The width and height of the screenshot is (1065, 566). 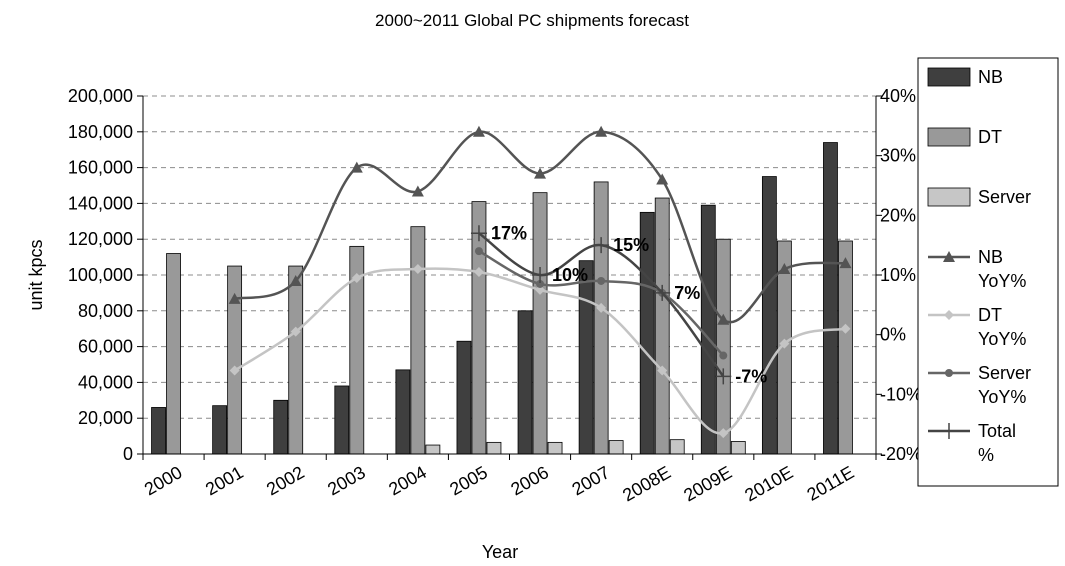 I want to click on point-dt-yoy--2011E, so click(x=845, y=328).